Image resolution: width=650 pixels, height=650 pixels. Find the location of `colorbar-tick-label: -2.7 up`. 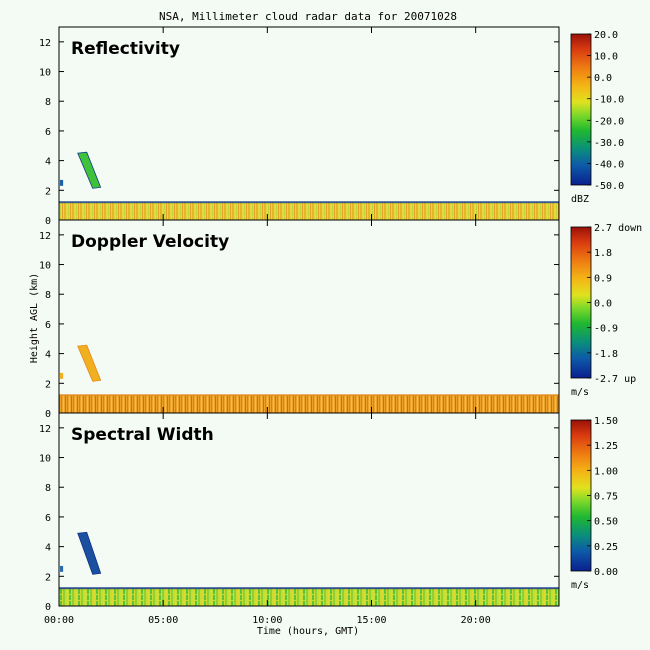

colorbar-tick-label: -2.7 up is located at coordinates (615, 379).